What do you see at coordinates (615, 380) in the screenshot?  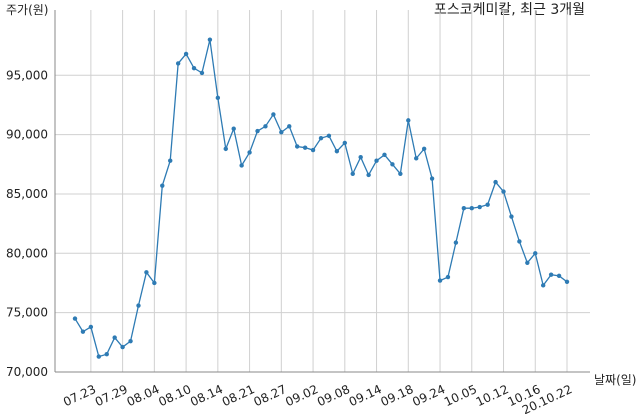 I see `x-axis-label: 날짜(일)` at bounding box center [615, 380].